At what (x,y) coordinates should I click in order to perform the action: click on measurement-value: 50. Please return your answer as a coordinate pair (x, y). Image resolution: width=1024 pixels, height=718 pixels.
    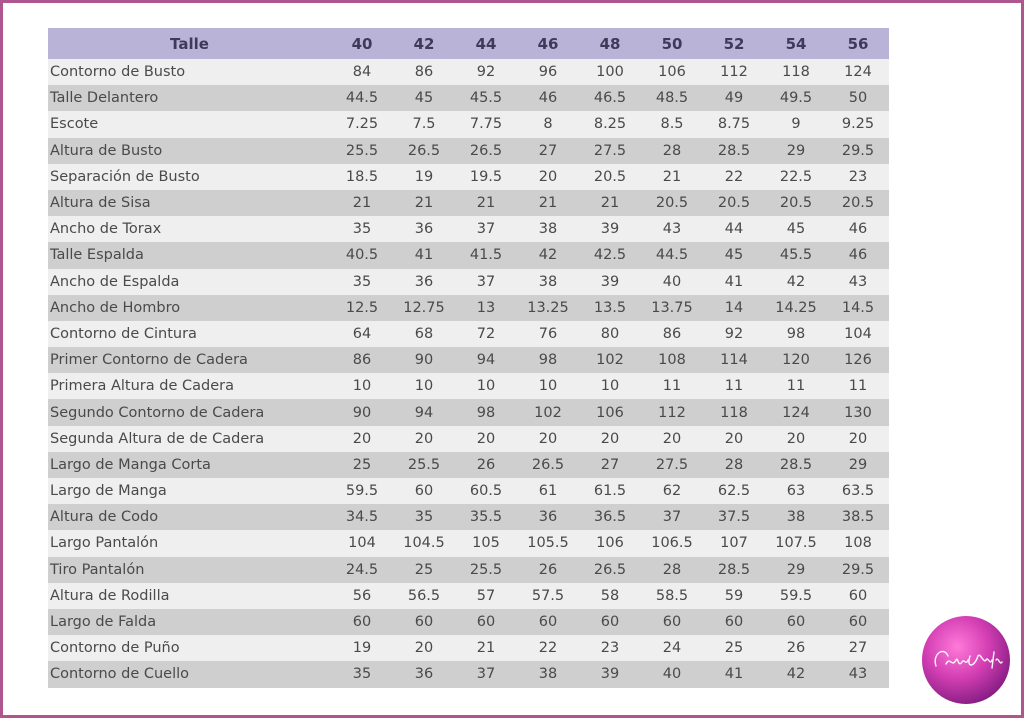
    Looking at the image, I should click on (858, 98).